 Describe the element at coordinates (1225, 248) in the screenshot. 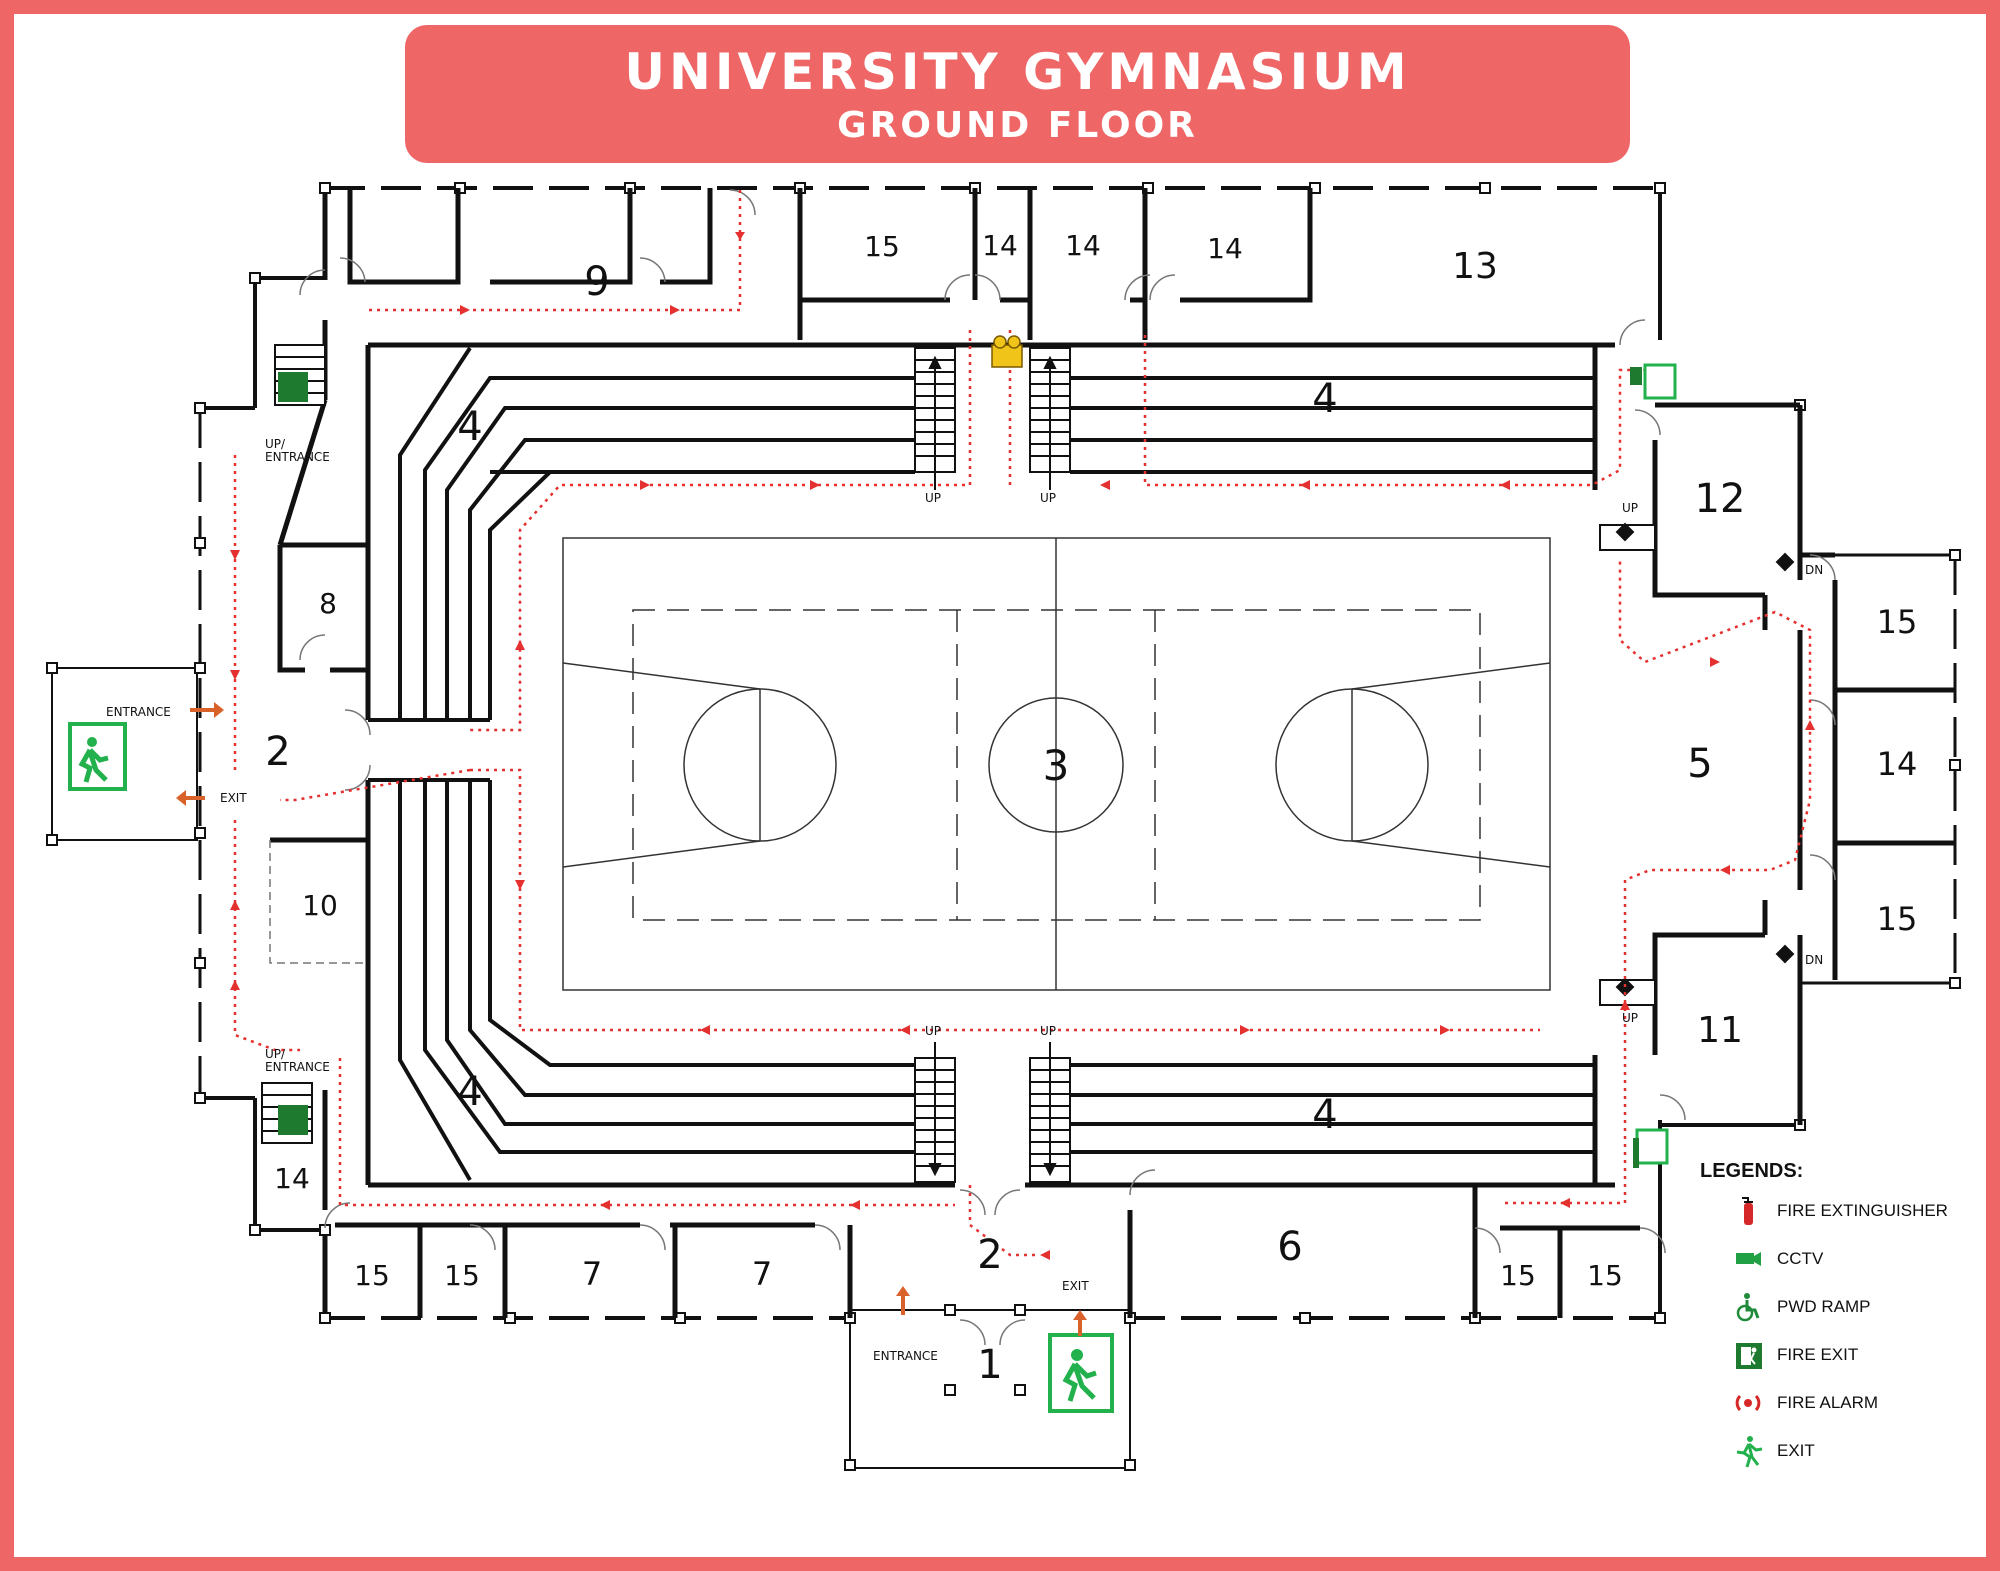

I see `room-14-n3: 14` at that location.